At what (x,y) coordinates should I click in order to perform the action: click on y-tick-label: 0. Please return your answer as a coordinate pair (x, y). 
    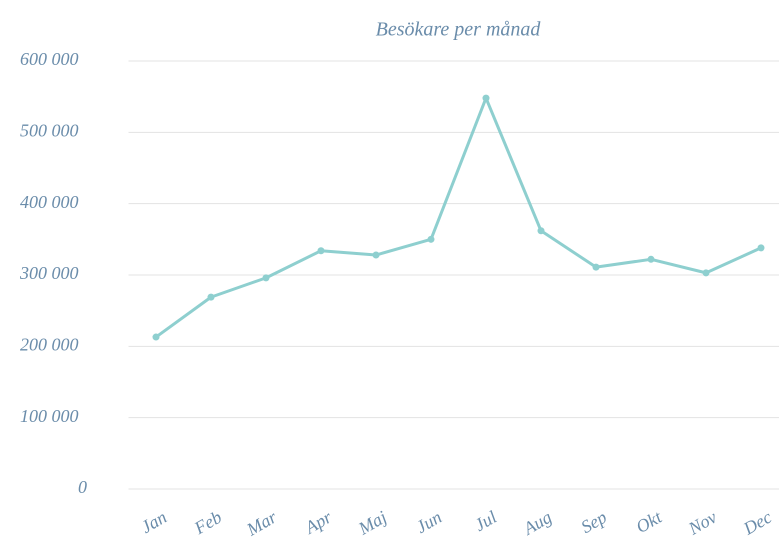
    Looking at the image, I should click on (82, 487).